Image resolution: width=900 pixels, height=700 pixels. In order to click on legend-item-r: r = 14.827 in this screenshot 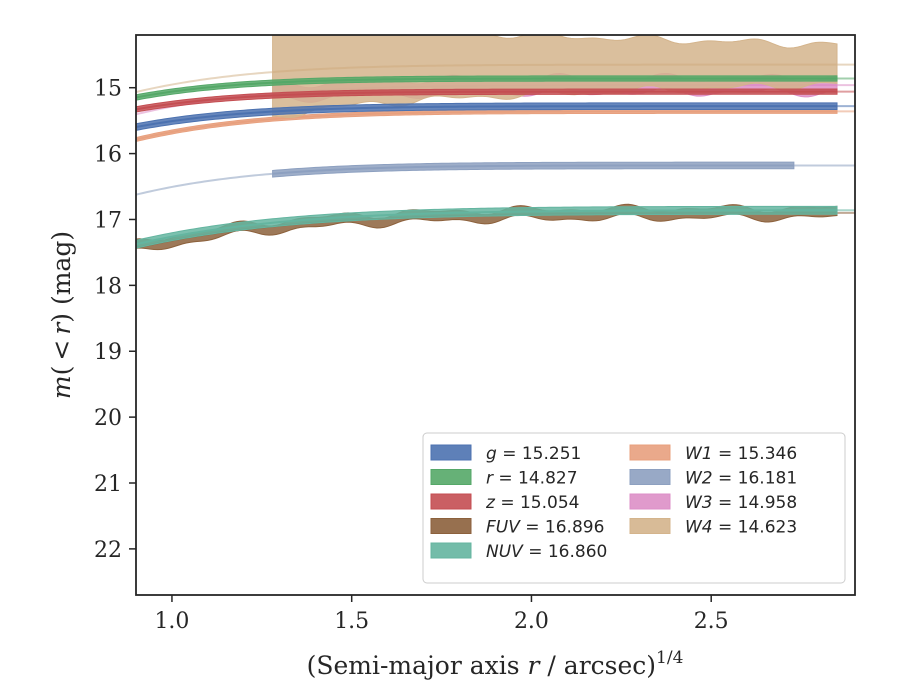, I will do `click(504, 479)`.